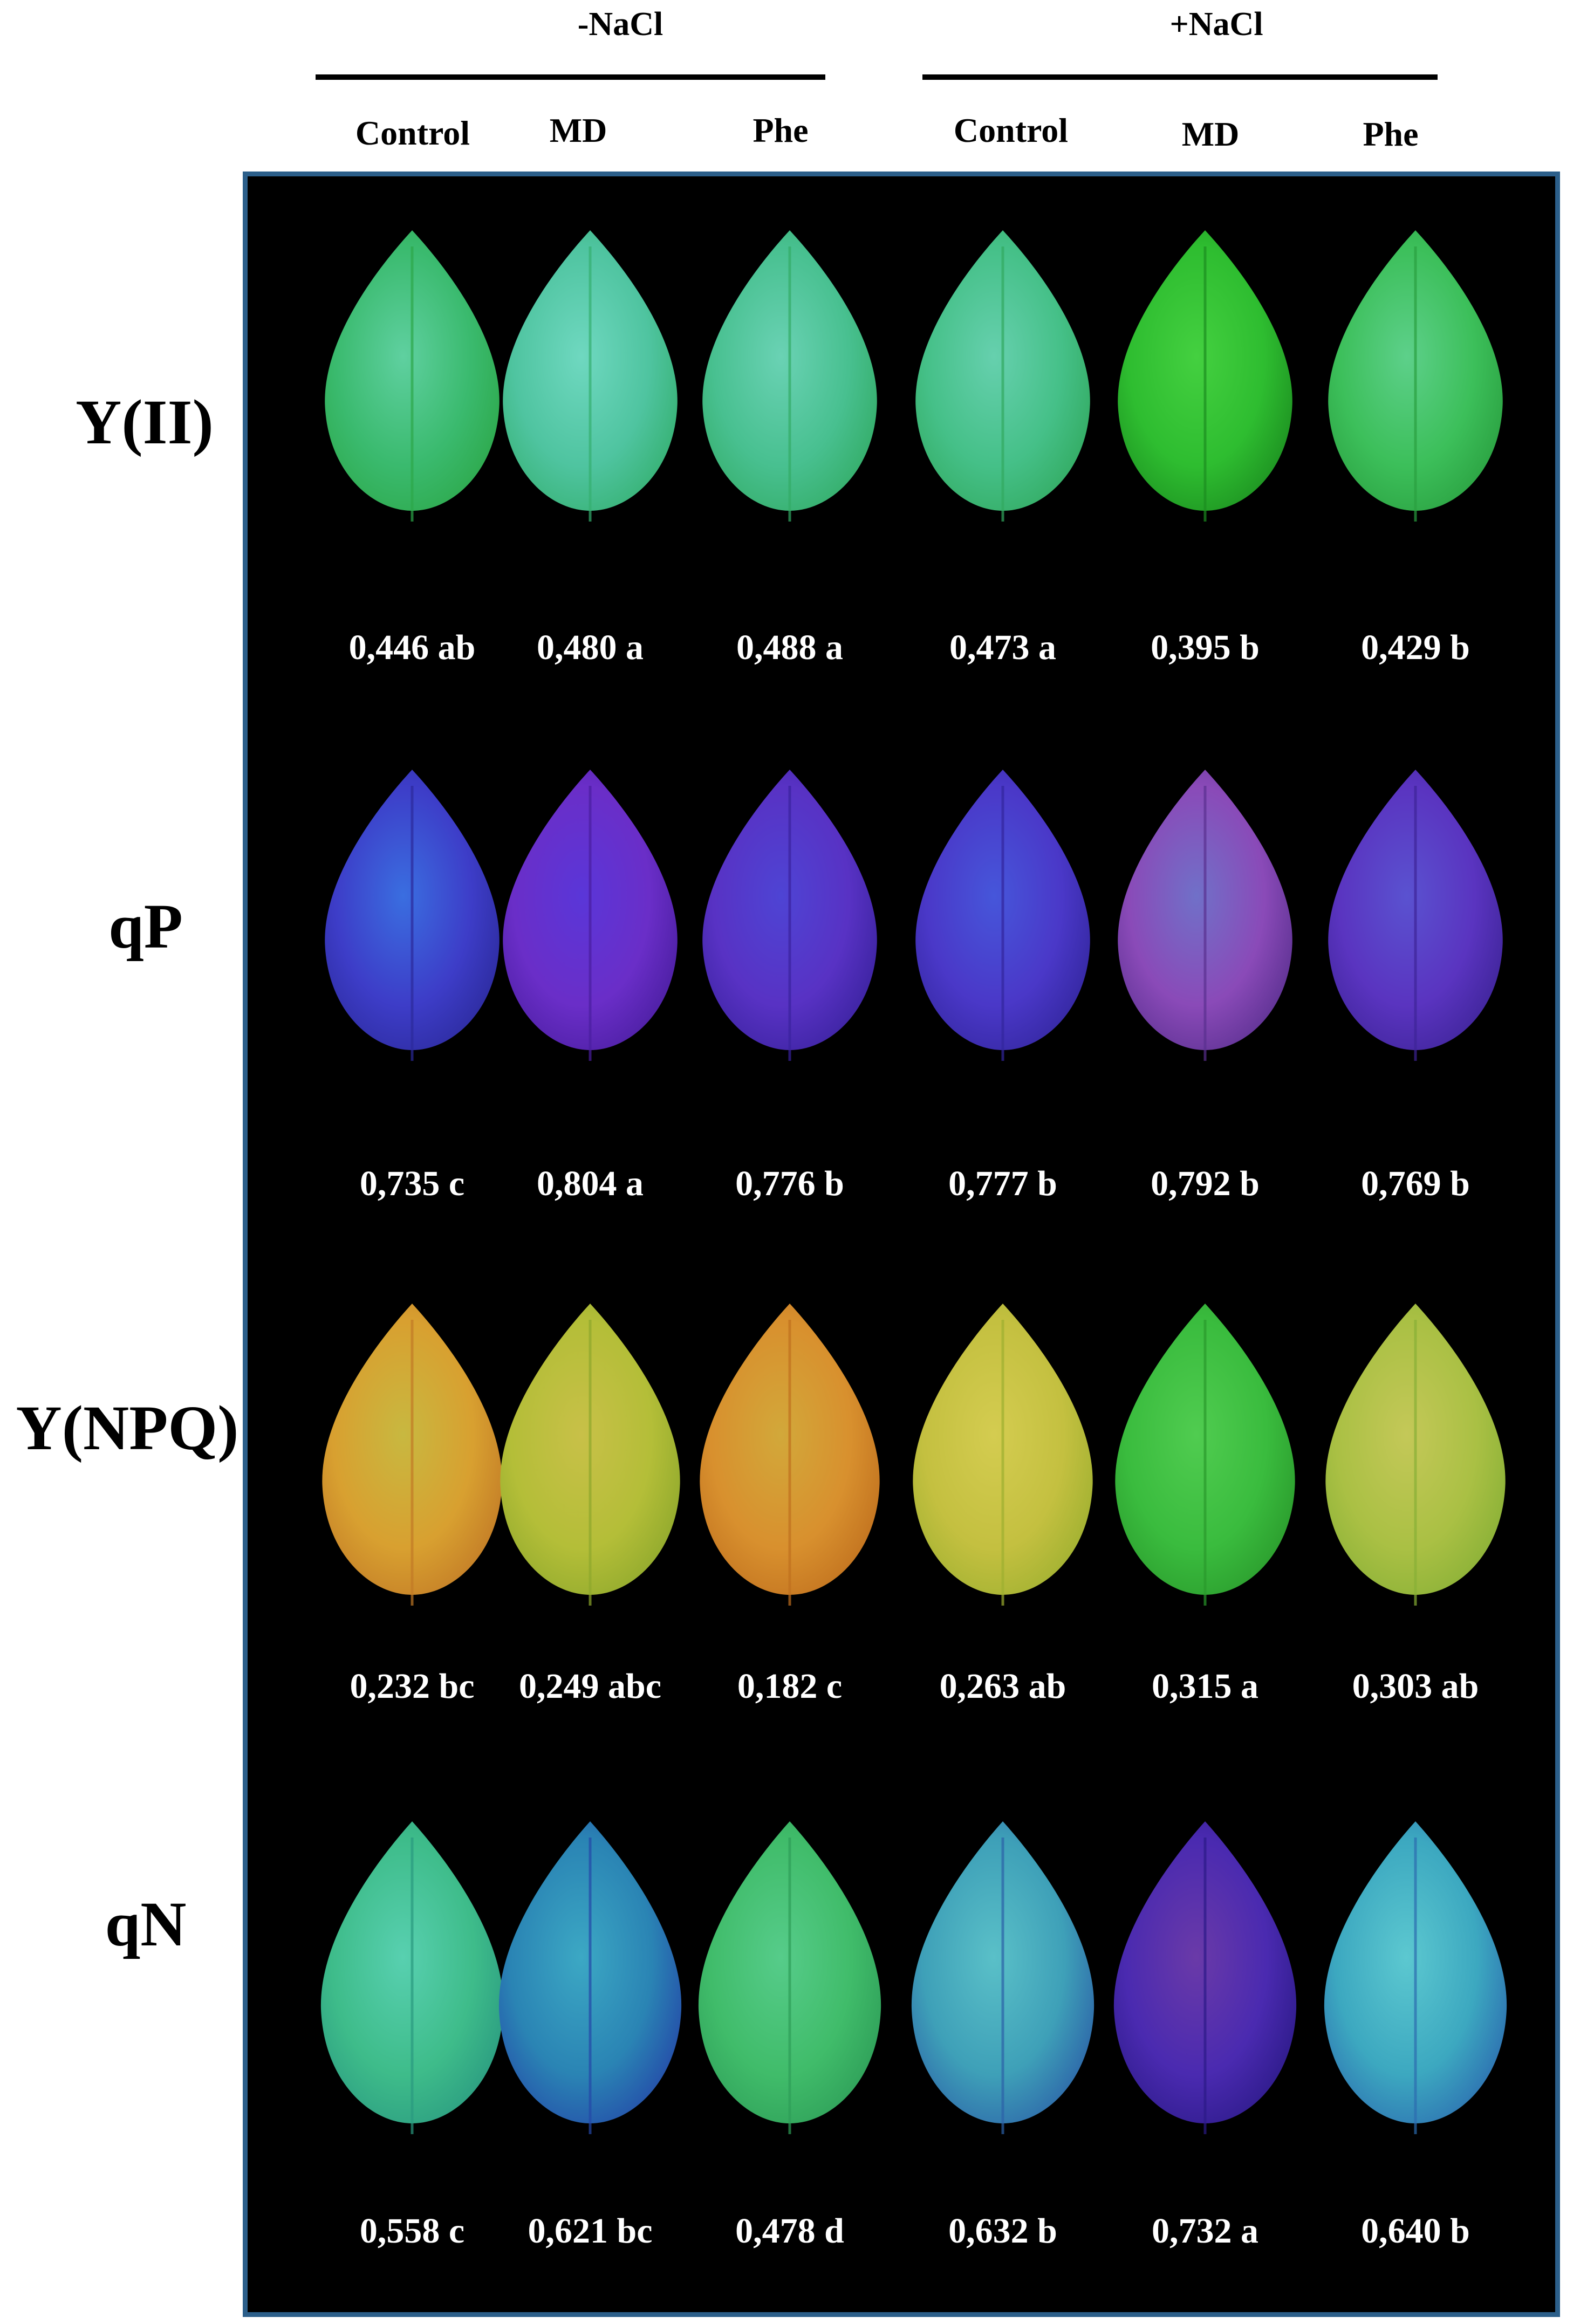 This screenshot has height=2324, width=1587. What do you see at coordinates (1205, 2231) in the screenshot?
I see `measurement-value: 0,732 a` at bounding box center [1205, 2231].